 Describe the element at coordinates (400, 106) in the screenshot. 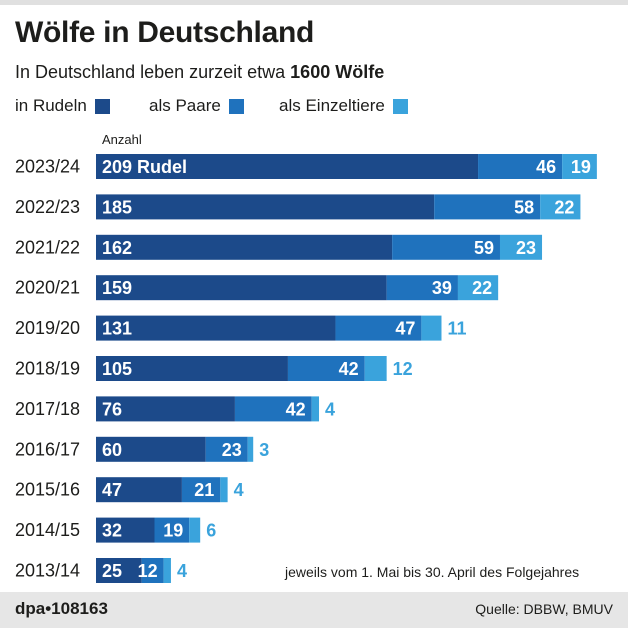

I see `legend-swatch-einzel` at that location.